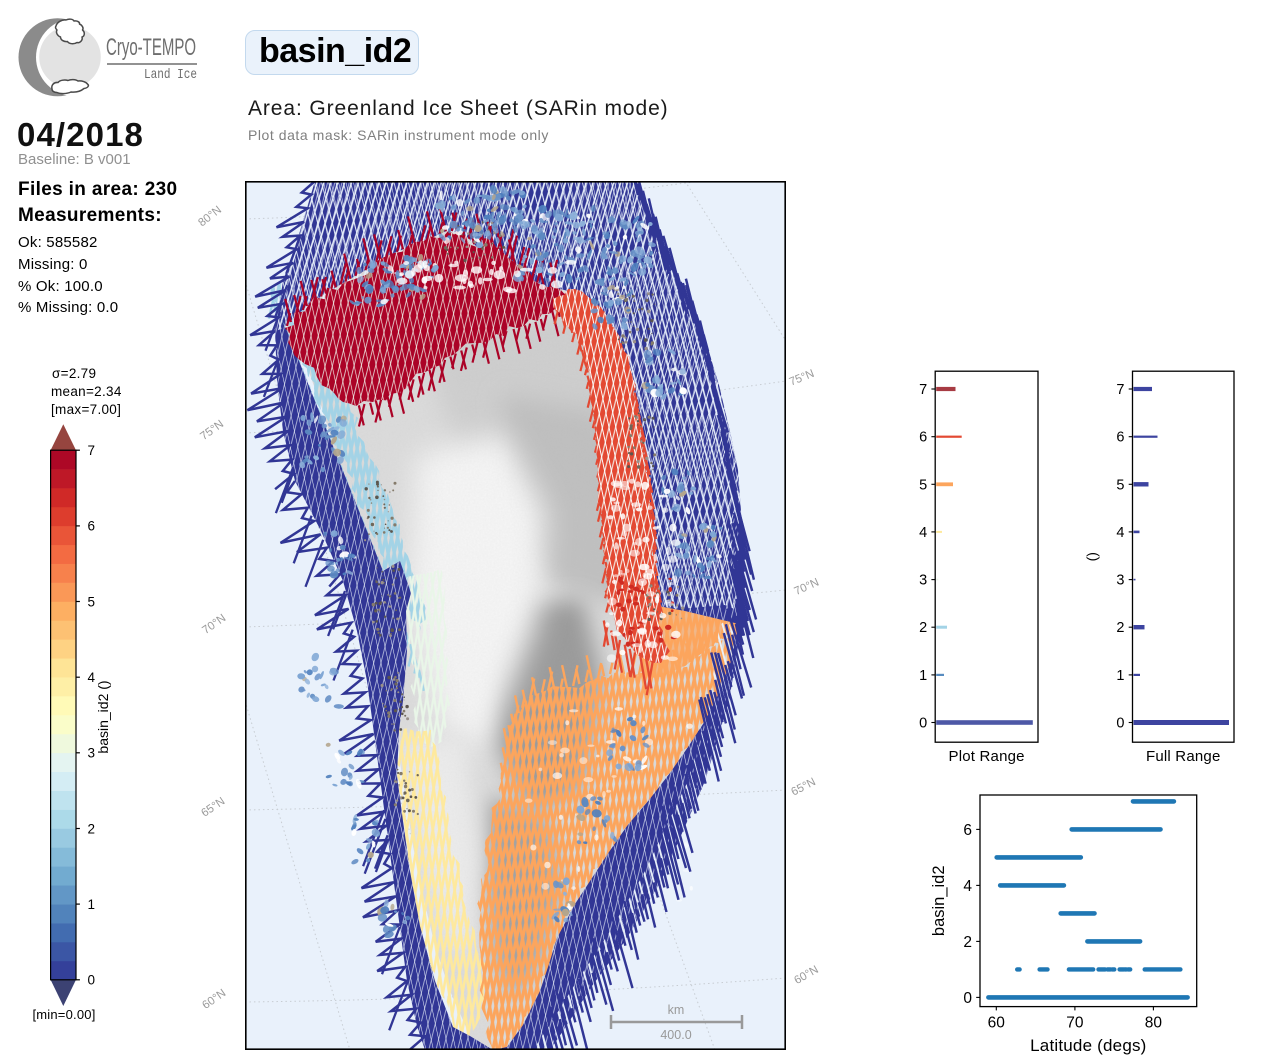  Describe the element at coordinates (1183, 756) in the screenshot. I see `svg-text: Full Range` at that location.